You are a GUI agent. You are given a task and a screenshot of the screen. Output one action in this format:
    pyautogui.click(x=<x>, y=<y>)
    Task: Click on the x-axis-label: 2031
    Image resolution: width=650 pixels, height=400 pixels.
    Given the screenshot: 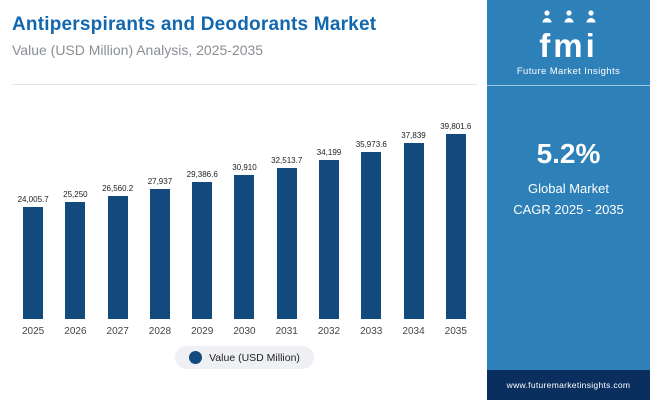 What is the action you would take?
    pyautogui.click(x=286, y=331)
    